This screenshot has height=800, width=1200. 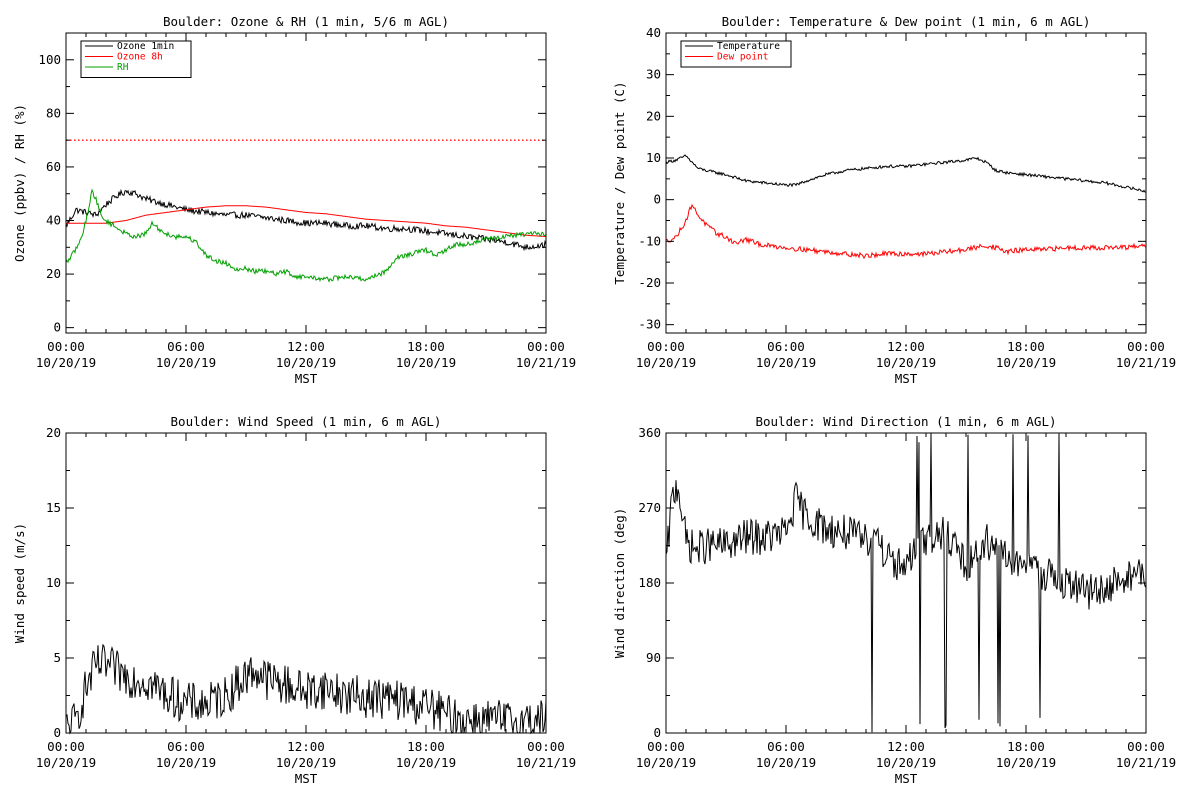 What do you see at coordinates (619, 182) in the screenshot?
I see `y-axis-label: Temperature / Dew point (C)` at bounding box center [619, 182].